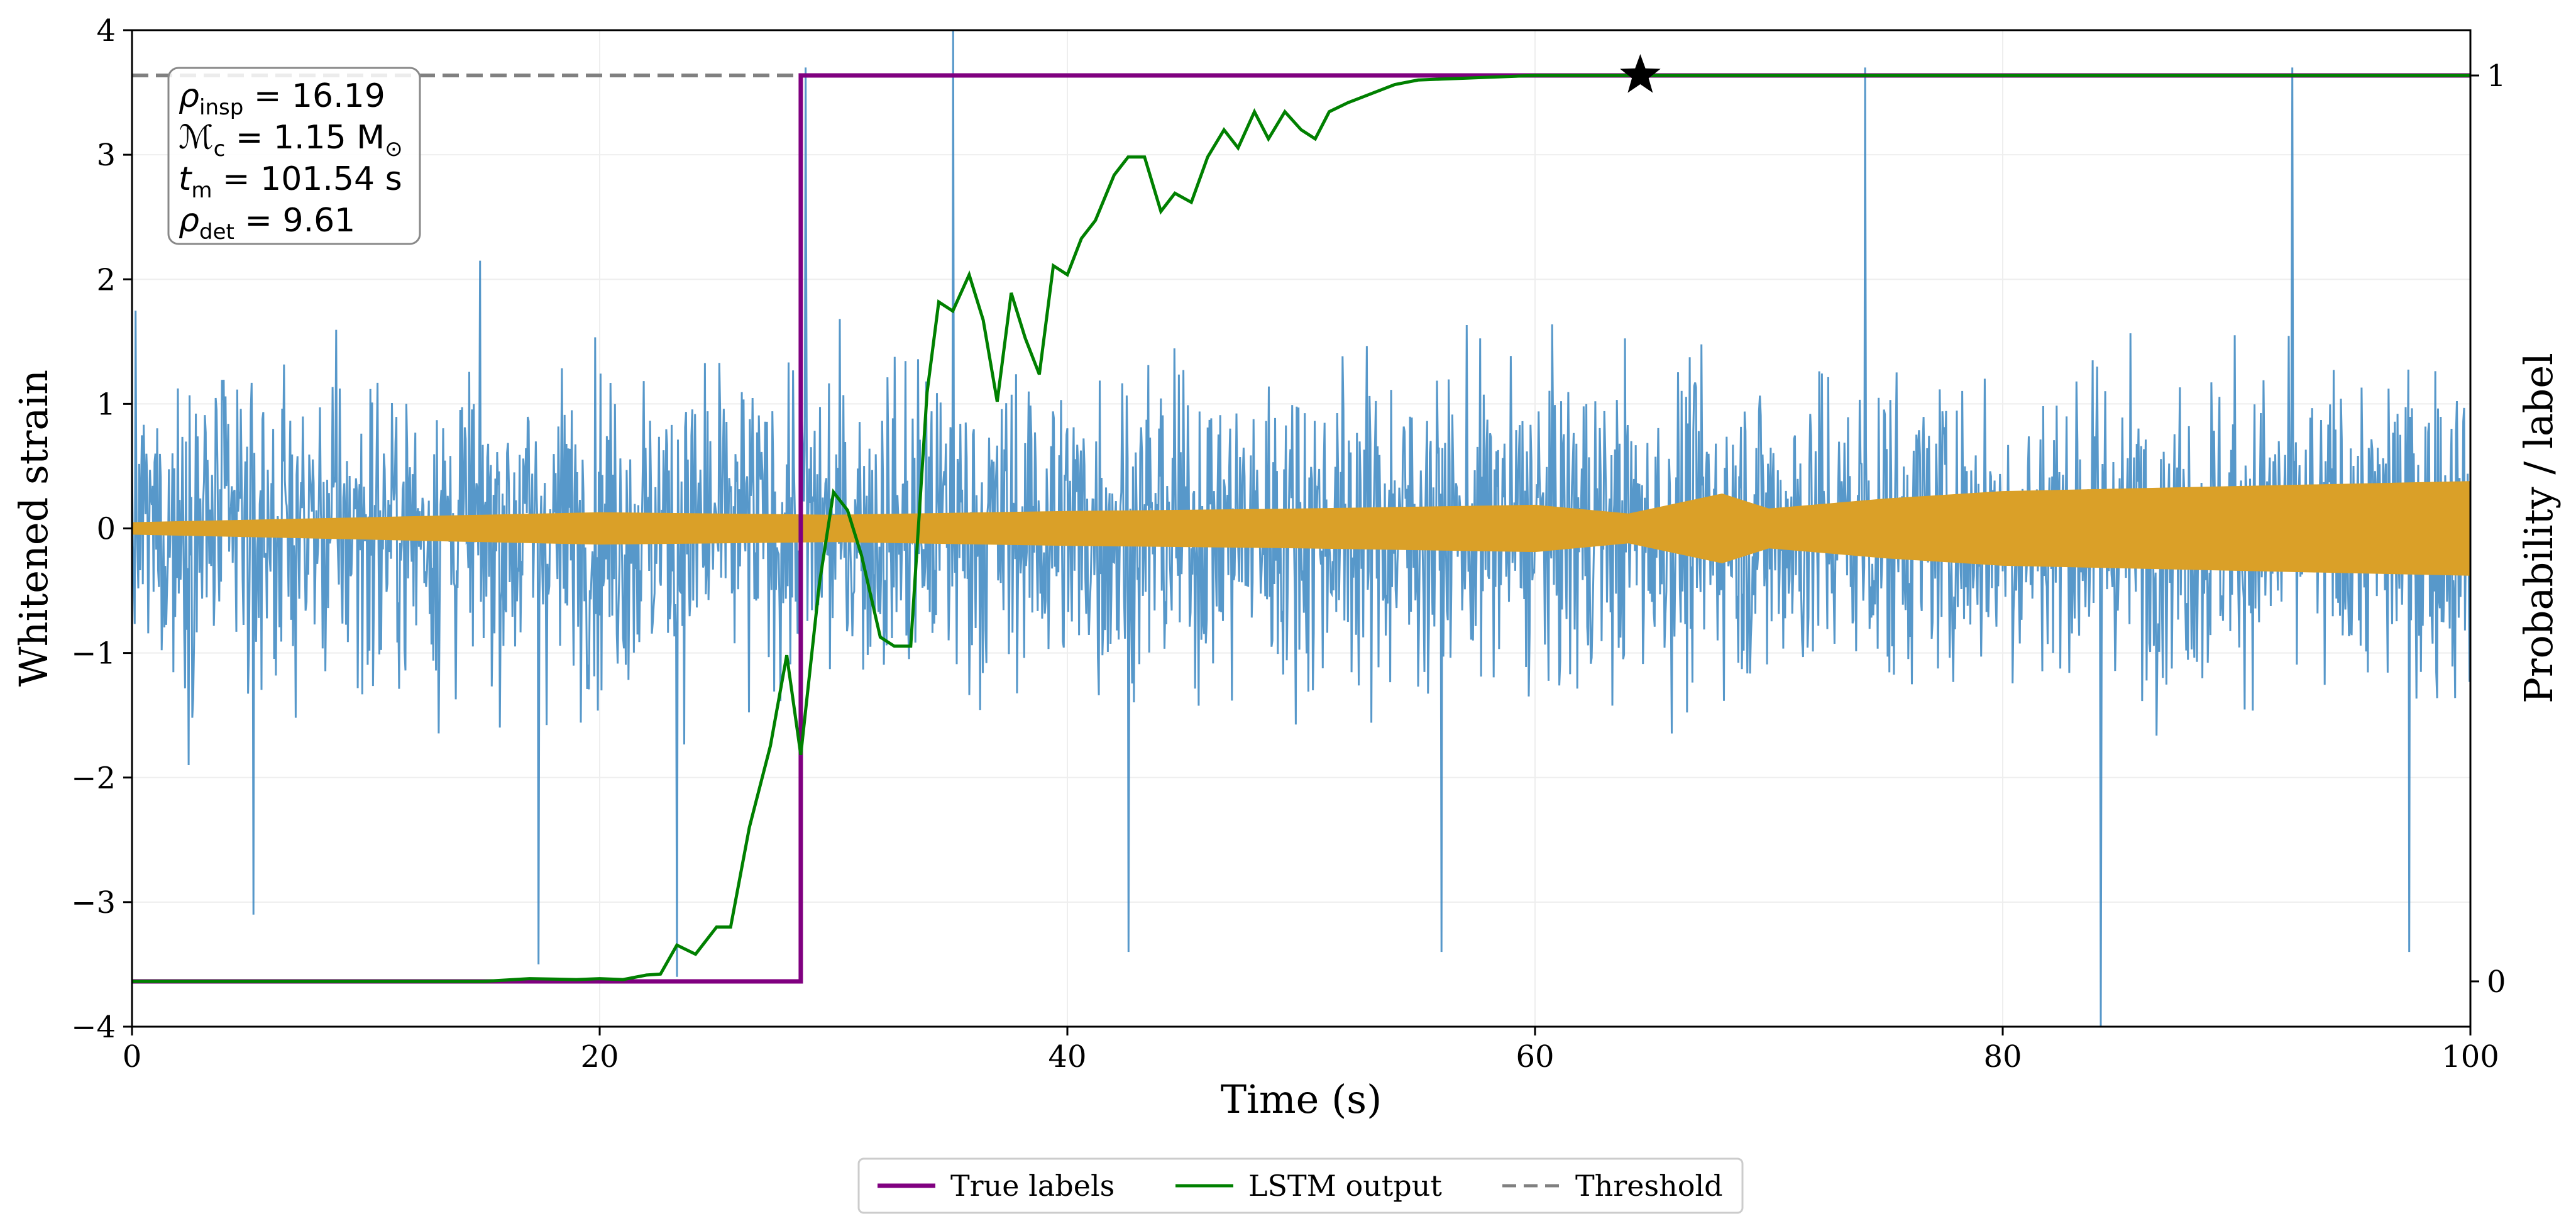 The image size is (2576, 1231). What do you see at coordinates (2488, 529) in the screenshot?
I see `y2-axis-ticks: 01` at bounding box center [2488, 529].